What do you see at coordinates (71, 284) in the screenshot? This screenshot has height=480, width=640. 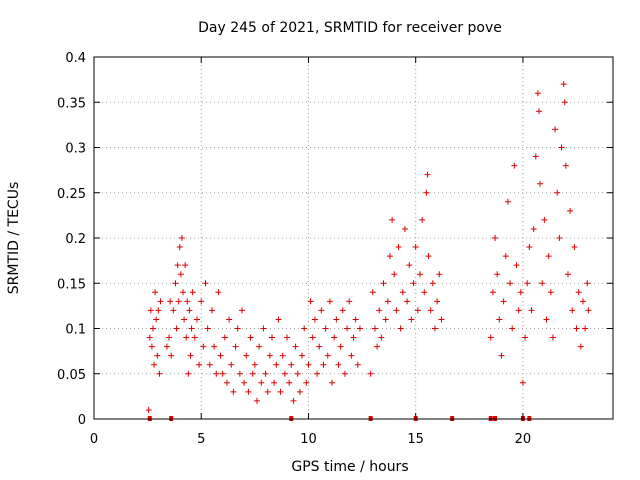 I see `y-tick-label: 0.15` at bounding box center [71, 284].